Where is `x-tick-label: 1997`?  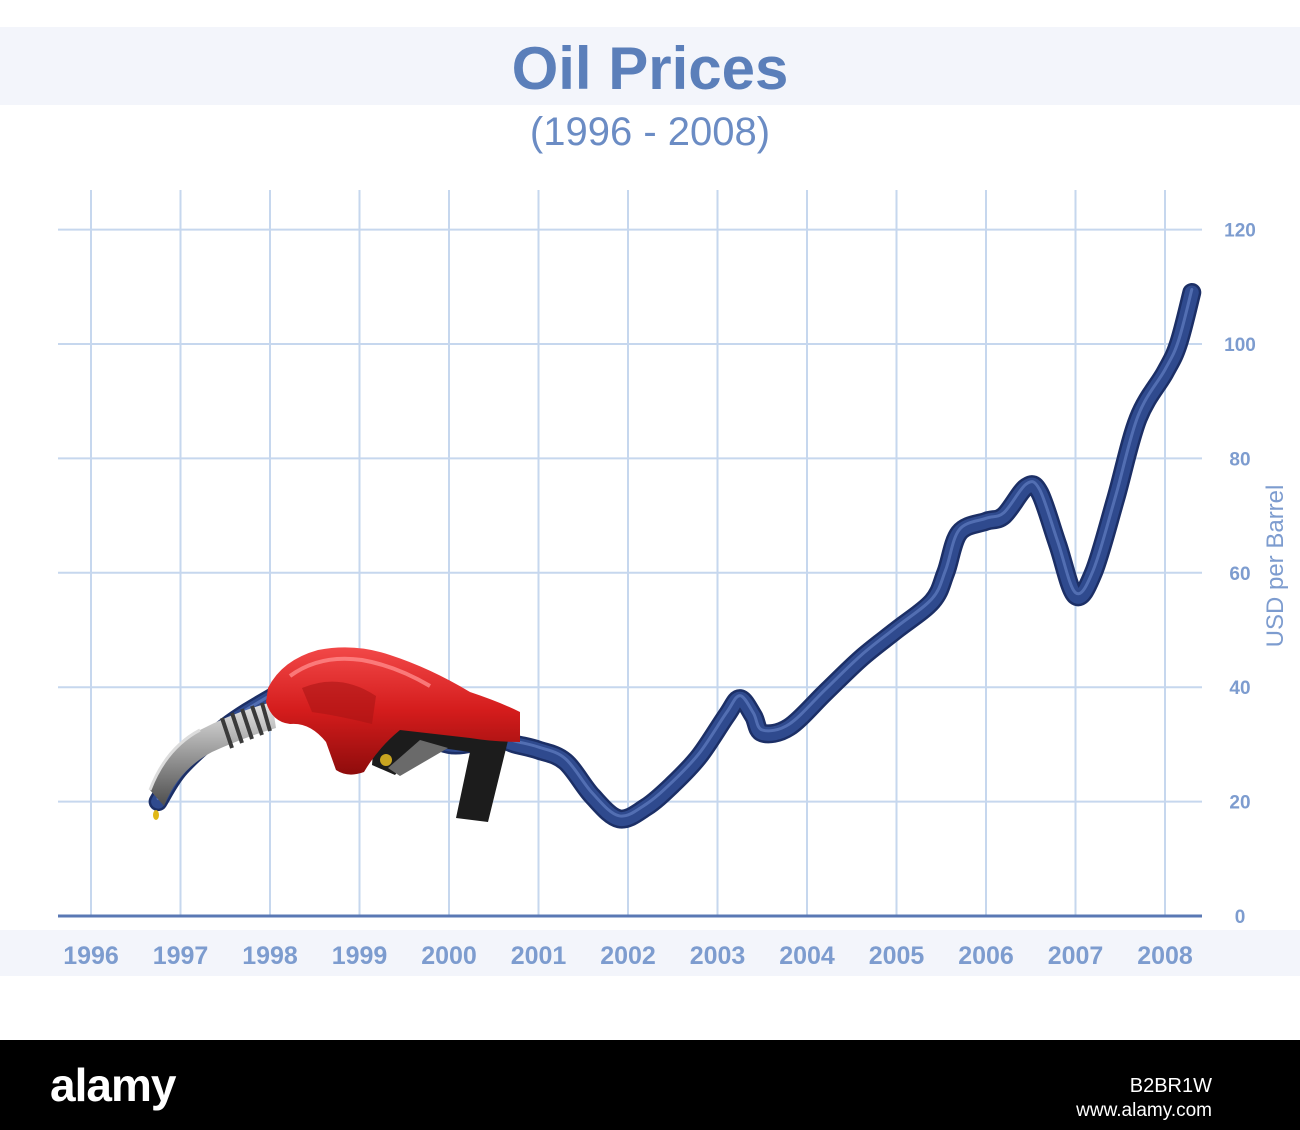 x-tick-label: 1997 is located at coordinates (181, 956).